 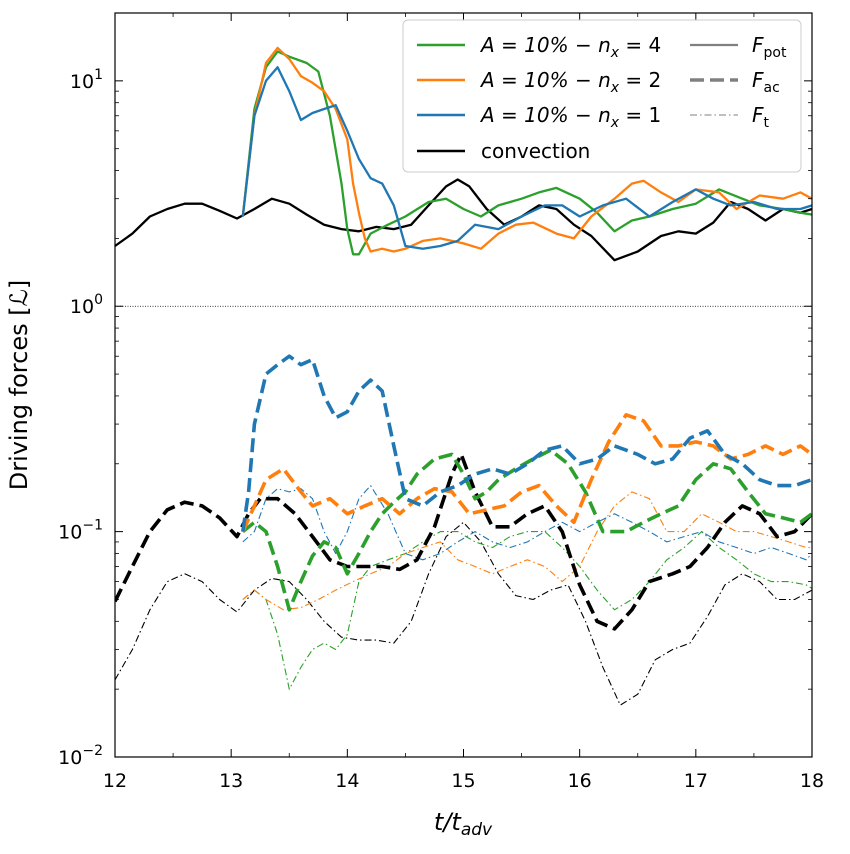 What do you see at coordinates (463, 824) in the screenshot?
I see `x-axis-label: t/tadv` at bounding box center [463, 824].